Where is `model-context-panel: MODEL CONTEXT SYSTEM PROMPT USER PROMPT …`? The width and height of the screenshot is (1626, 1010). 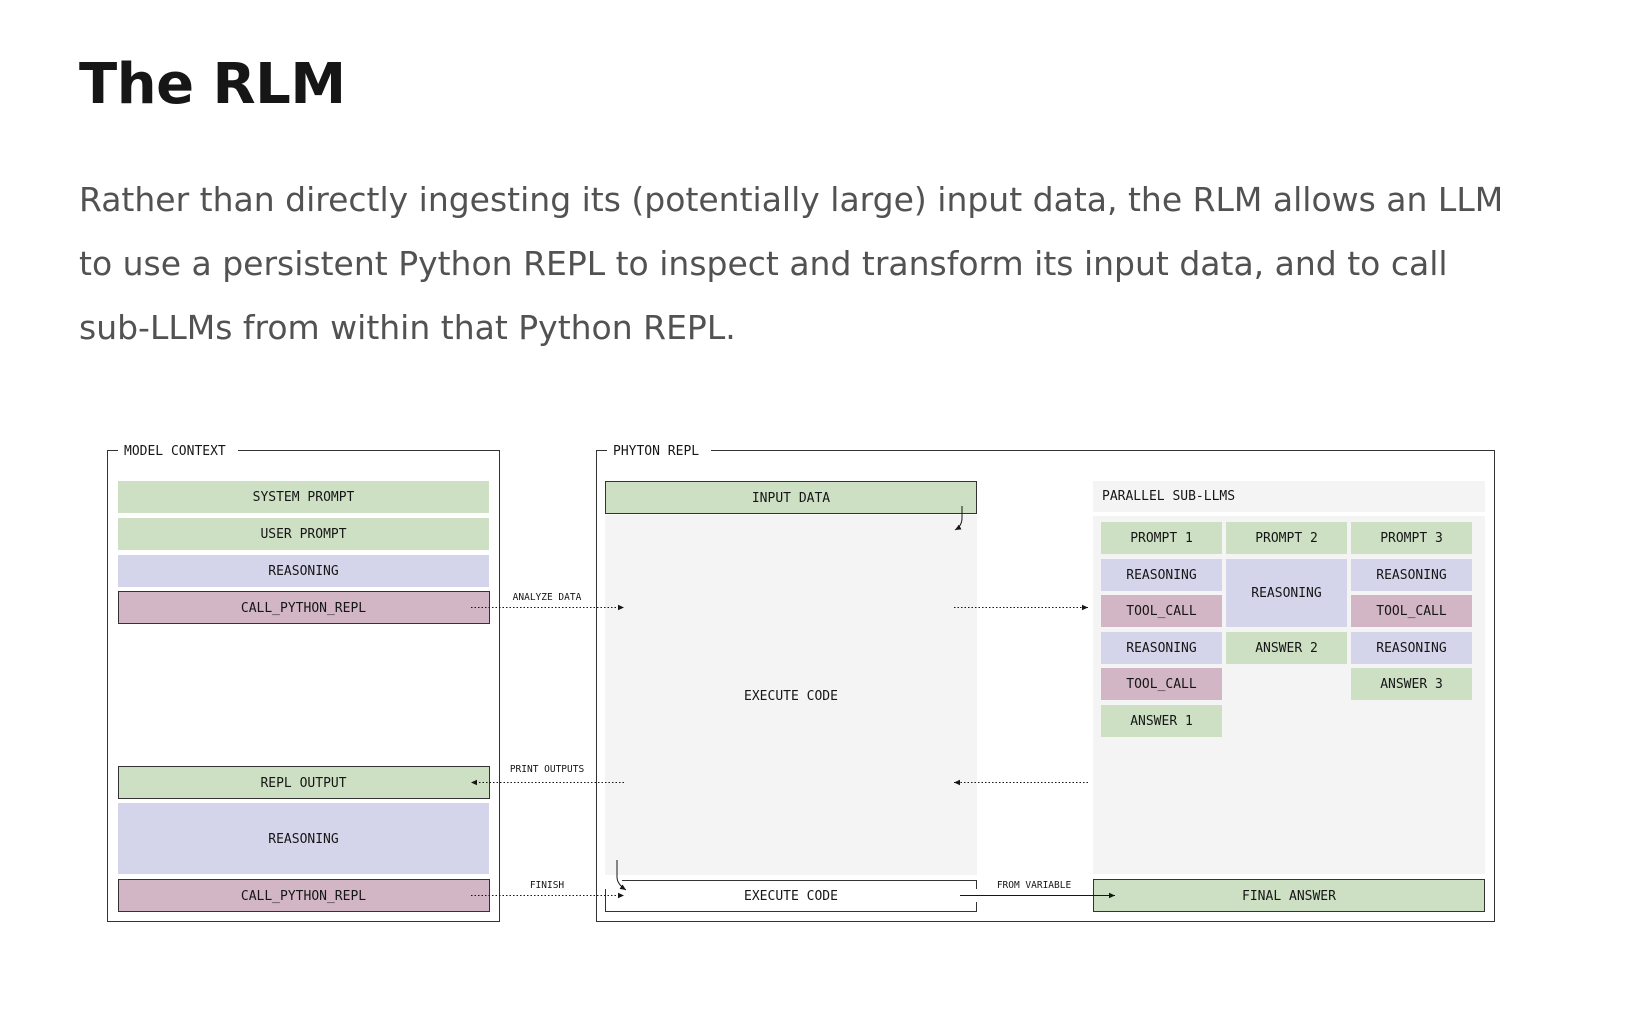 model-context-panel: MODEL CONTEXT SYSTEM PROMPT USER PROMPT … is located at coordinates (303, 682).